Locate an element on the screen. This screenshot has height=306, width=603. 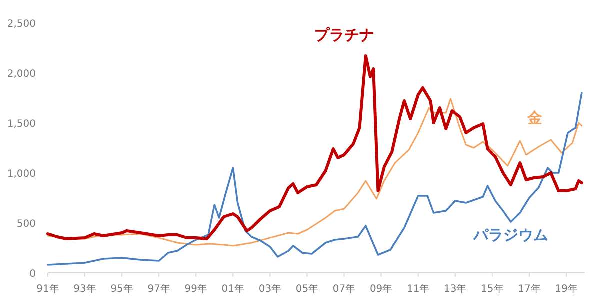
series-label: プラチナ is located at coordinates (344, 35).